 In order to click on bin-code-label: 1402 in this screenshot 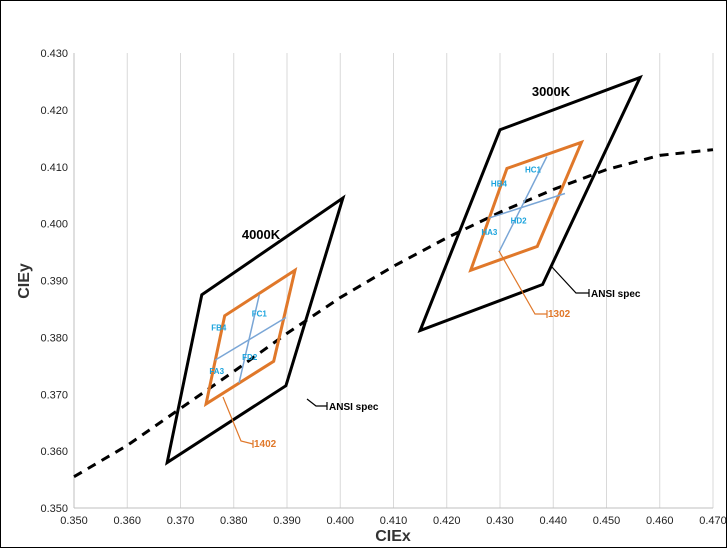, I will do `click(265, 444)`.